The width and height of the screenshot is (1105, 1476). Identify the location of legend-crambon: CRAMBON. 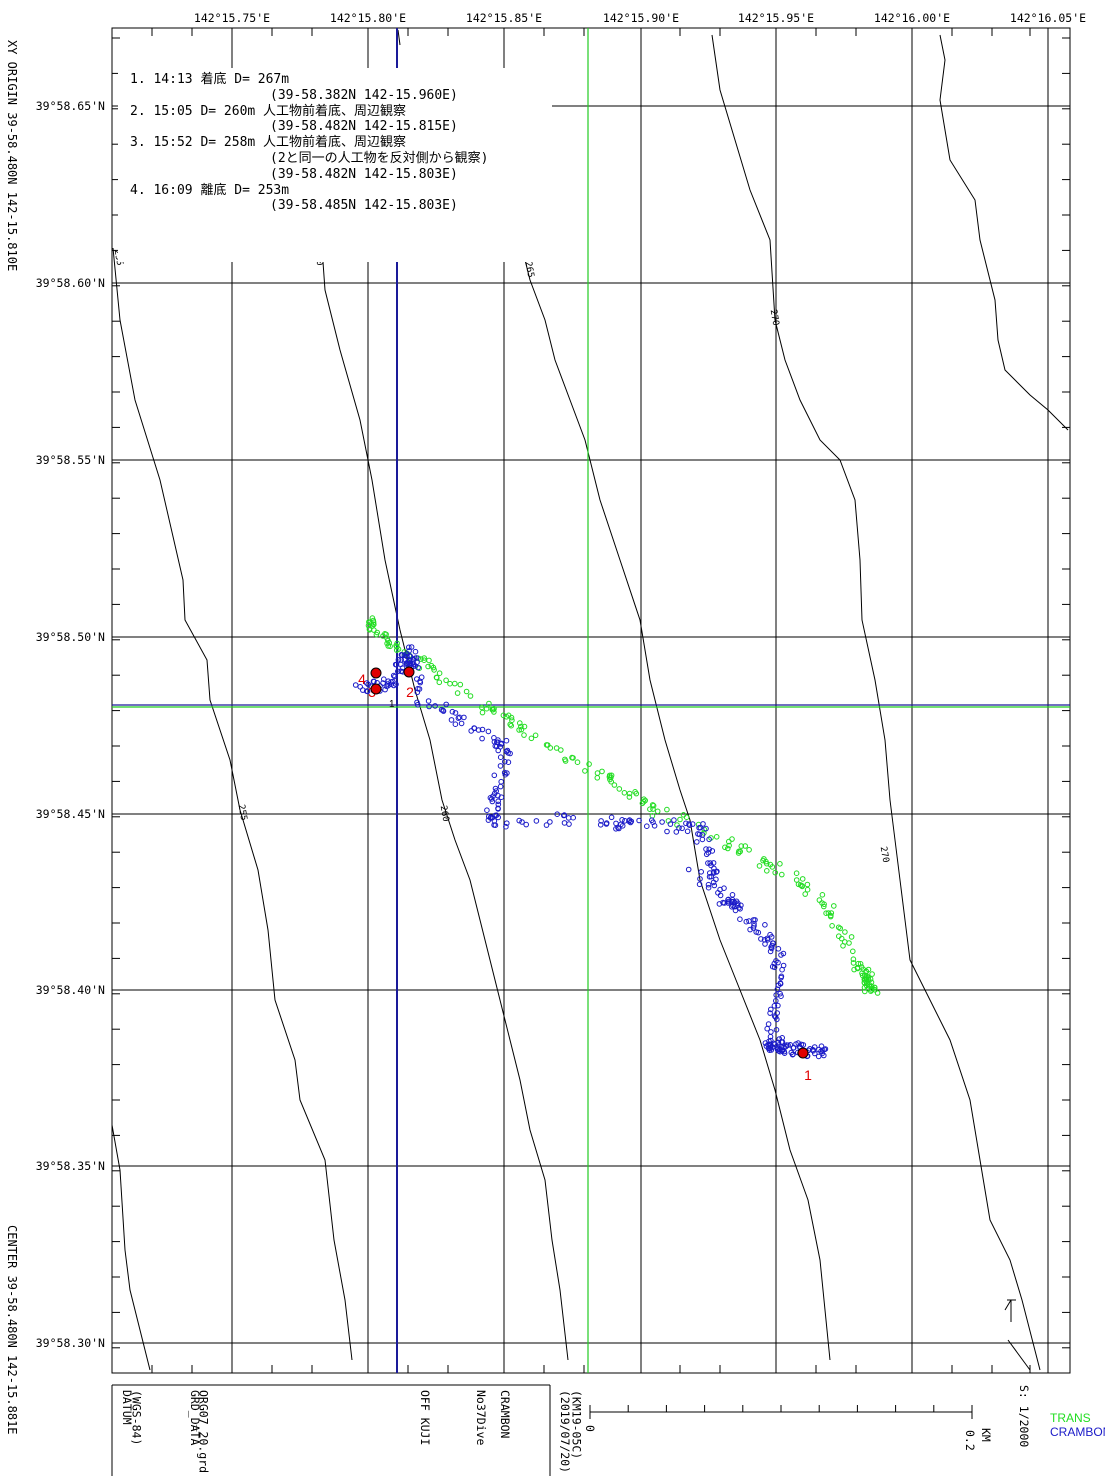
(1077, 1432).